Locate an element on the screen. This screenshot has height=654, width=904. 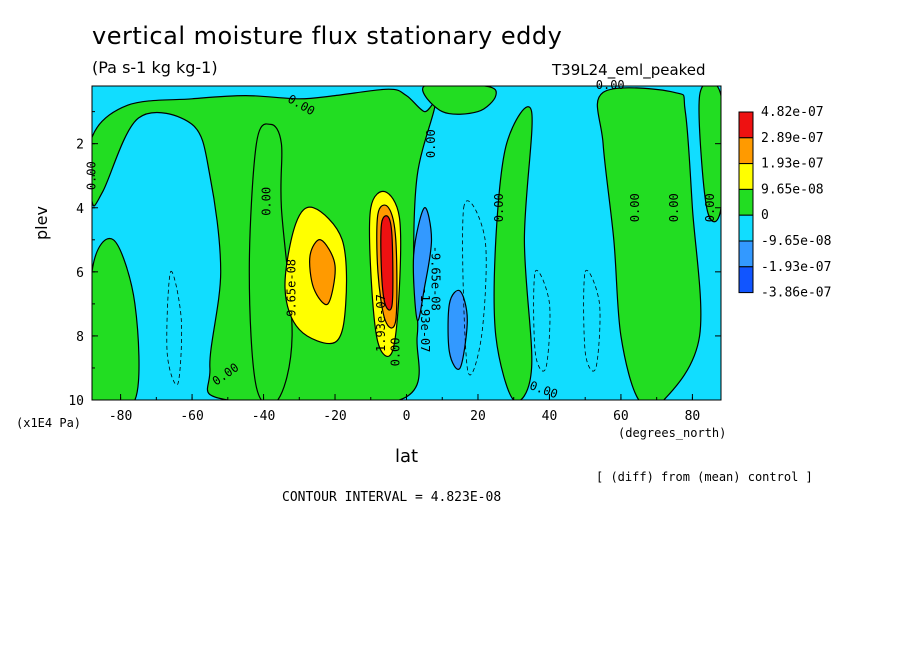
legend-label: 0 is located at coordinates (765, 215).